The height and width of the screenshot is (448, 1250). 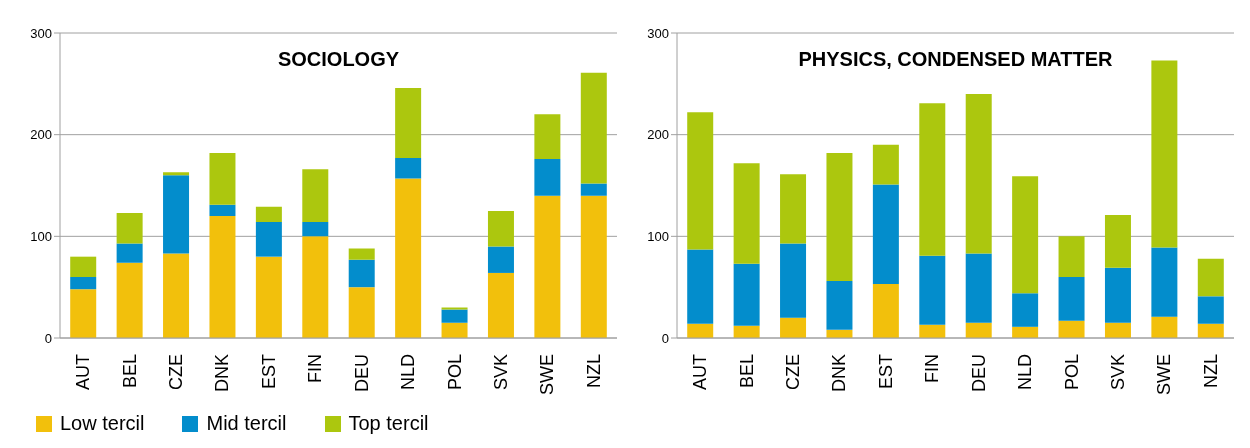 I want to click on legend-label: Mid tercil, so click(x=246, y=423).